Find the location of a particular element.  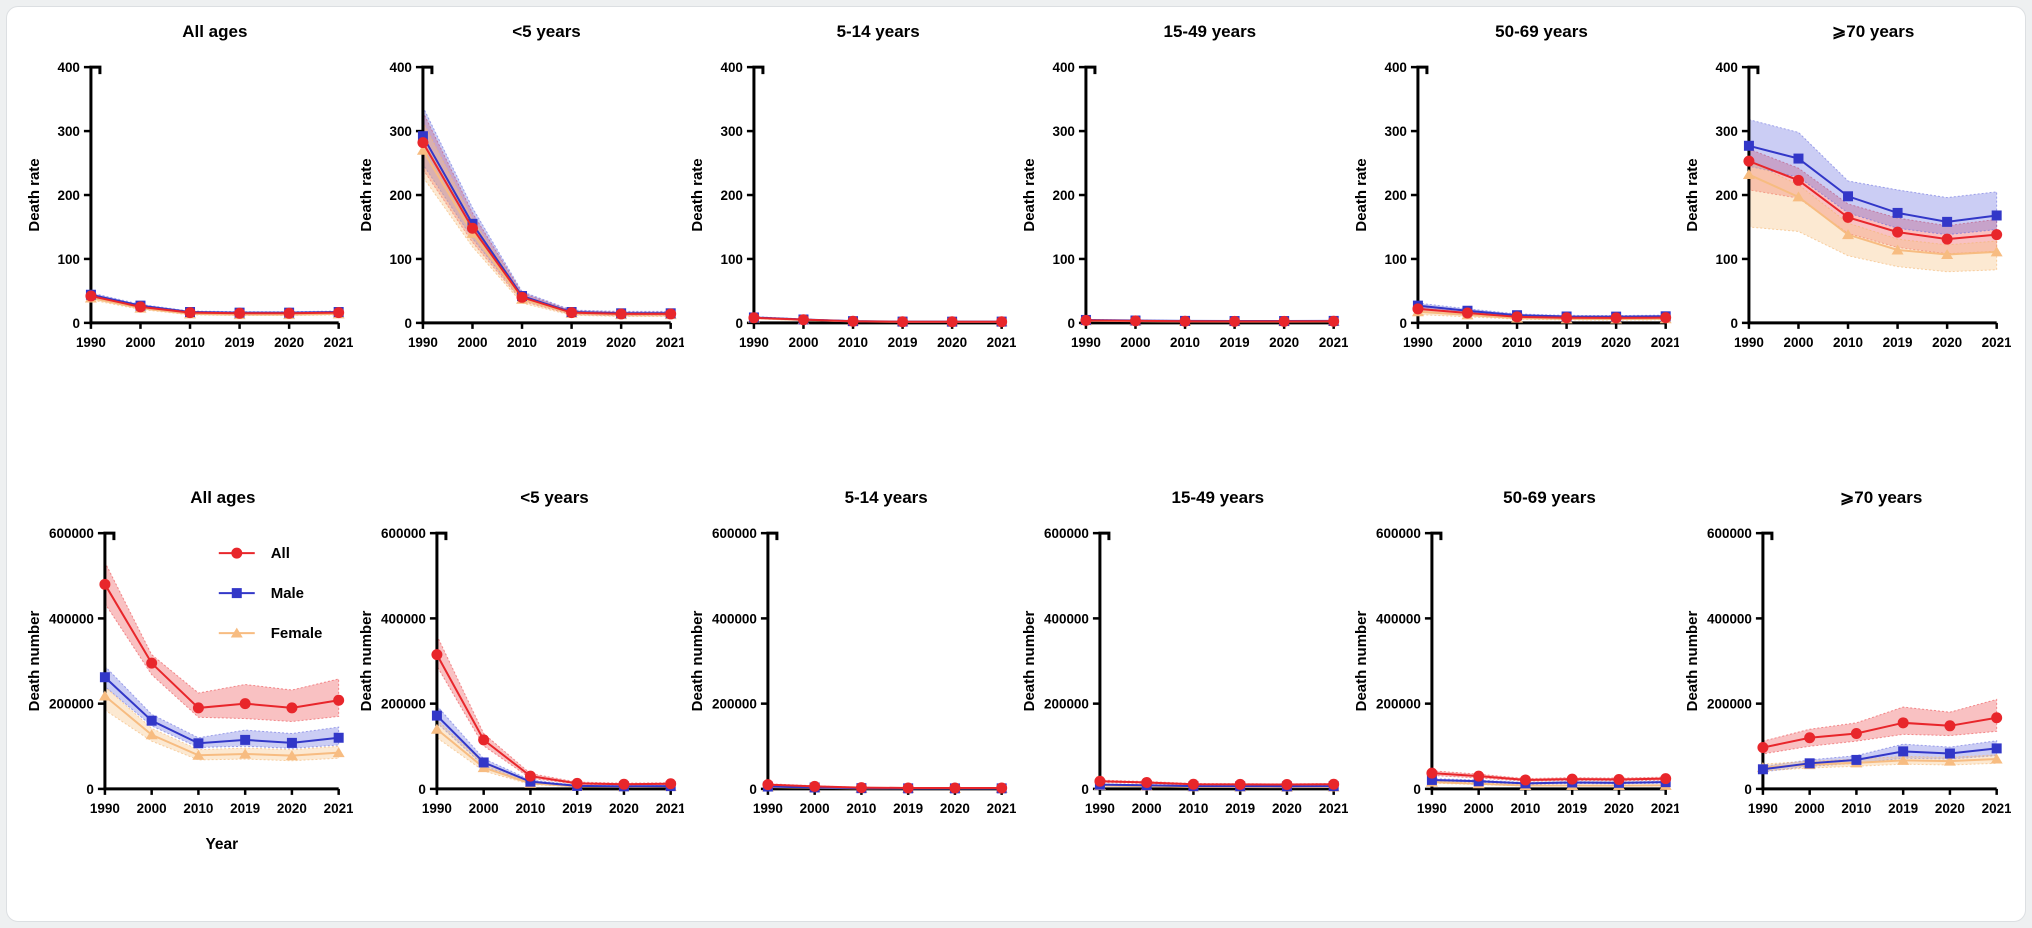

chart-title: 50-69 years is located at coordinates (1541, 31).